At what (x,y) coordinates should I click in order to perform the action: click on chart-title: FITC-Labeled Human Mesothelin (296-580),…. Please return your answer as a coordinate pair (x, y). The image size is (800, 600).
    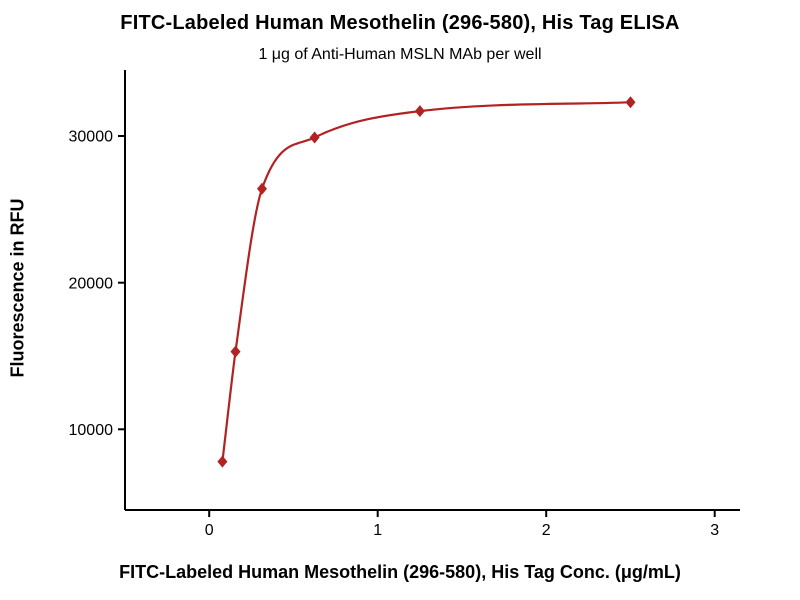
    Looking at the image, I should click on (400, 23).